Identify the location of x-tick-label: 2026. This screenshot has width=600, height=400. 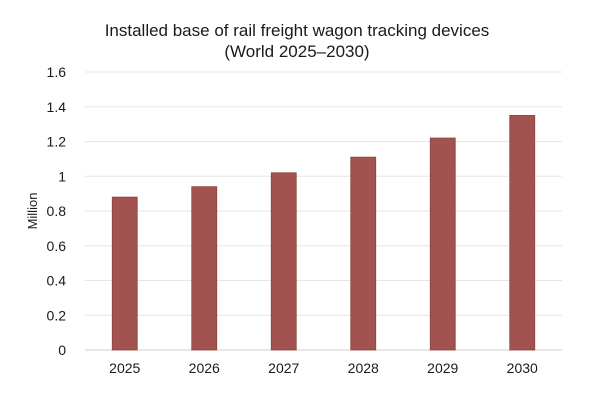
(204, 368).